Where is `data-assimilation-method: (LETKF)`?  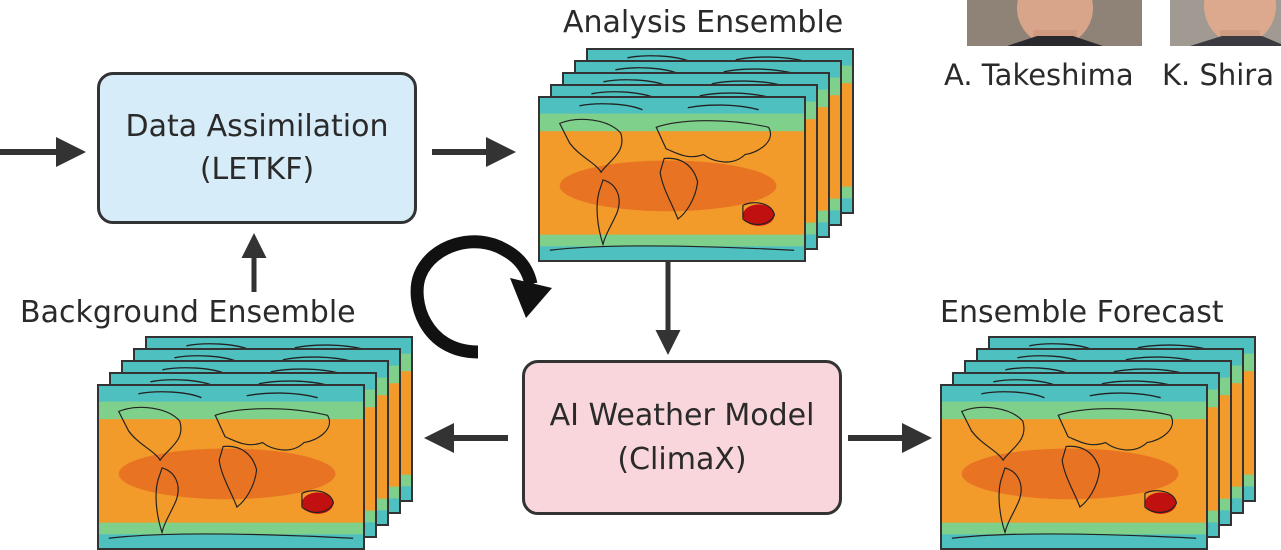 data-assimilation-method: (LETKF) is located at coordinates (257, 169).